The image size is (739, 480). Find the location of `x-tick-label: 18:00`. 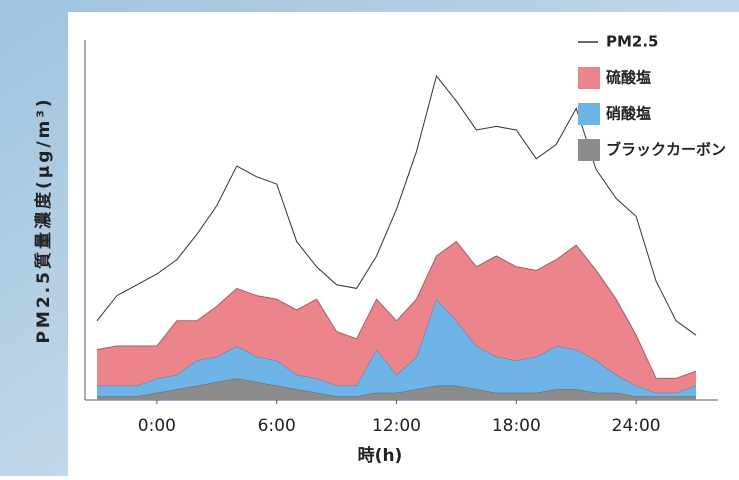

x-tick-label: 18:00 is located at coordinates (516, 426).